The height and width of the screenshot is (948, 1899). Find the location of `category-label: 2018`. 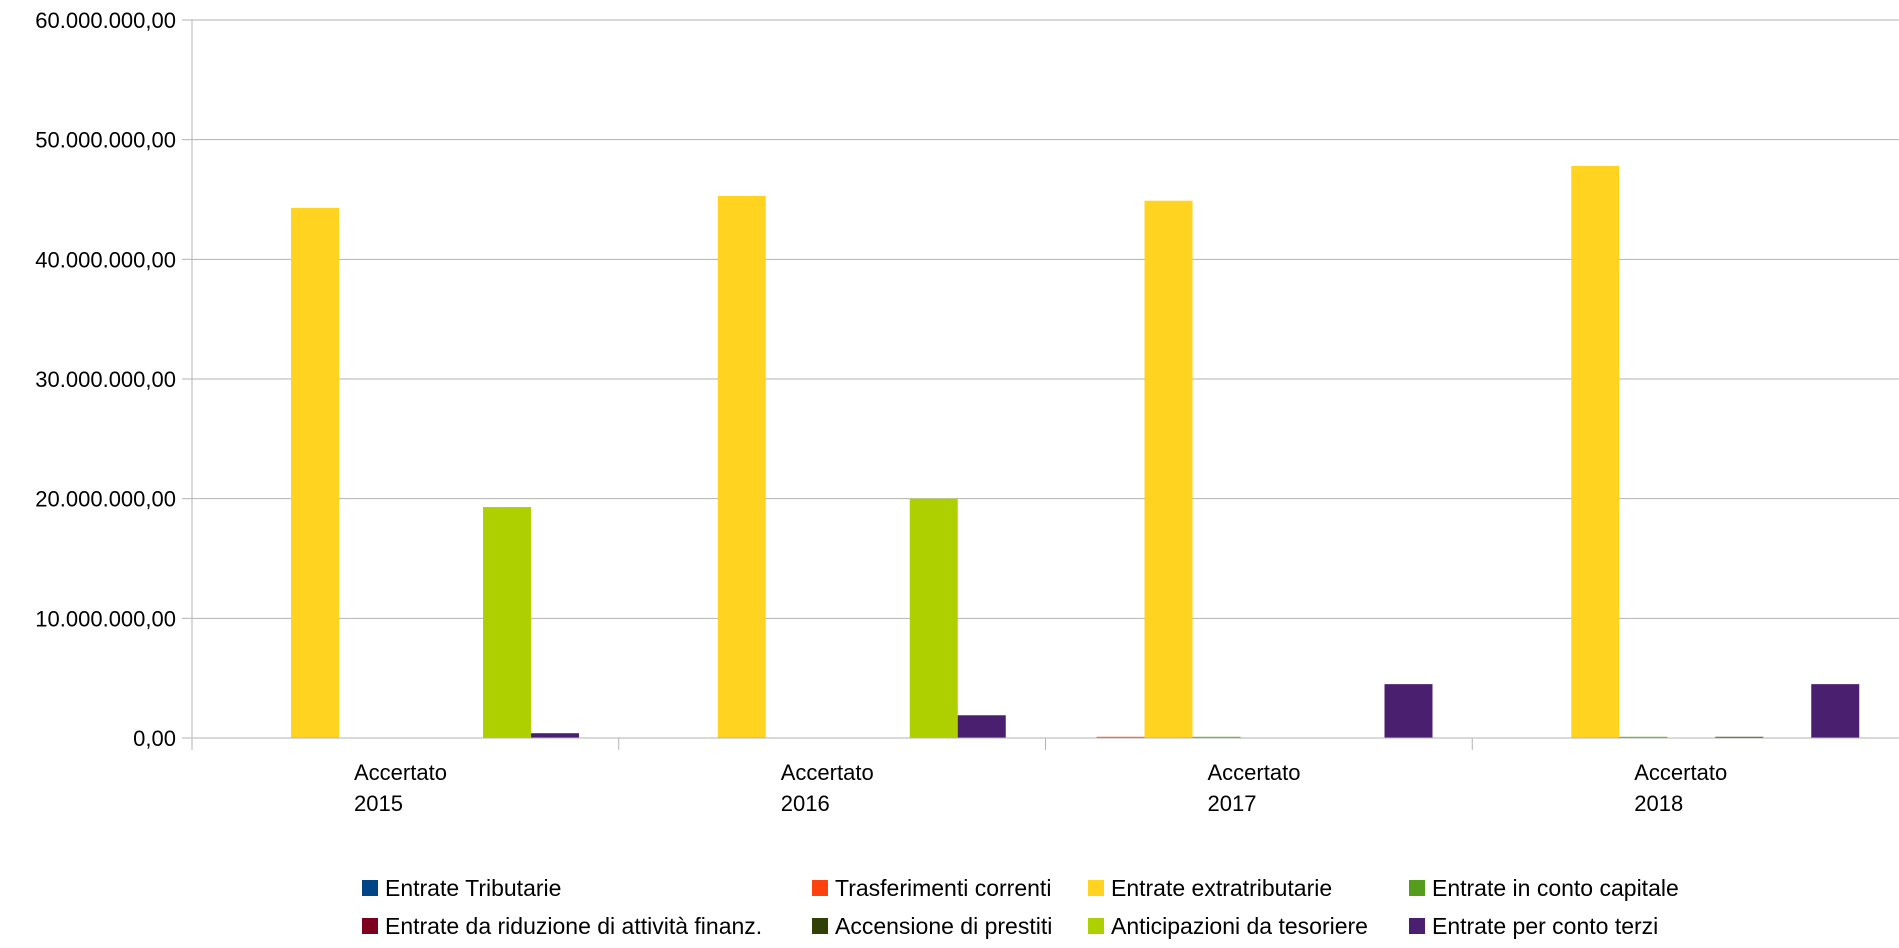

category-label: 2018 is located at coordinates (1658, 803).